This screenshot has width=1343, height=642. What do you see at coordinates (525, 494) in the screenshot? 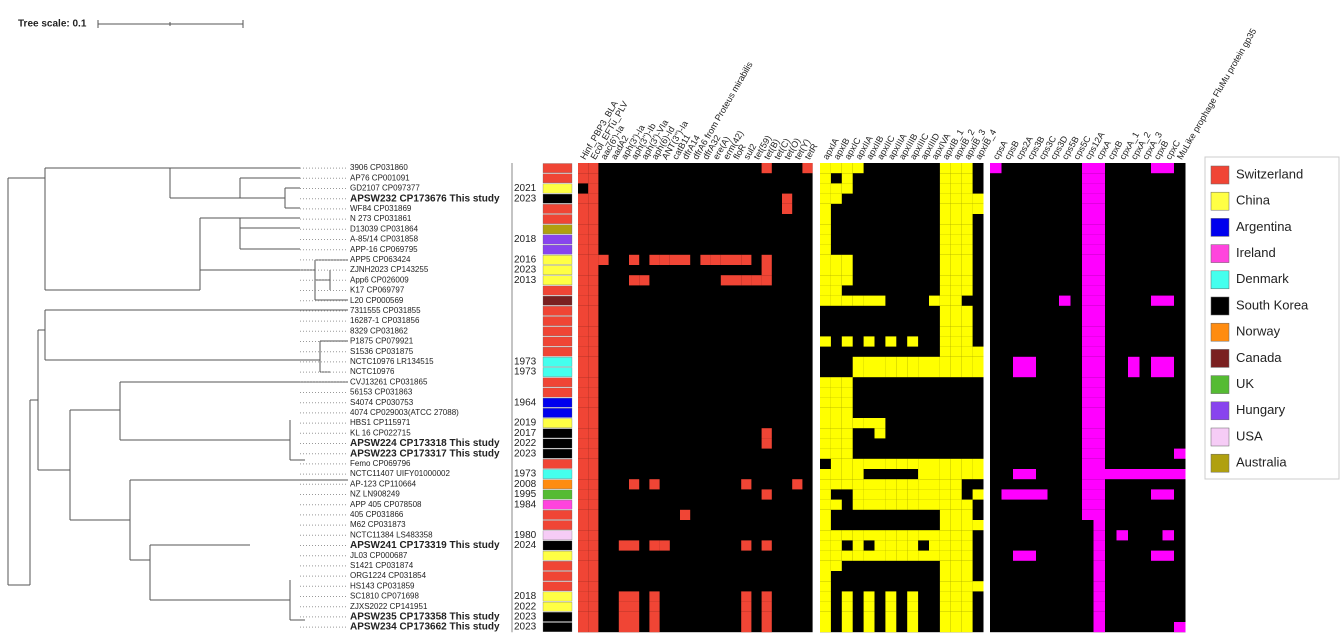
I see `year-label: 1995` at bounding box center [525, 494].